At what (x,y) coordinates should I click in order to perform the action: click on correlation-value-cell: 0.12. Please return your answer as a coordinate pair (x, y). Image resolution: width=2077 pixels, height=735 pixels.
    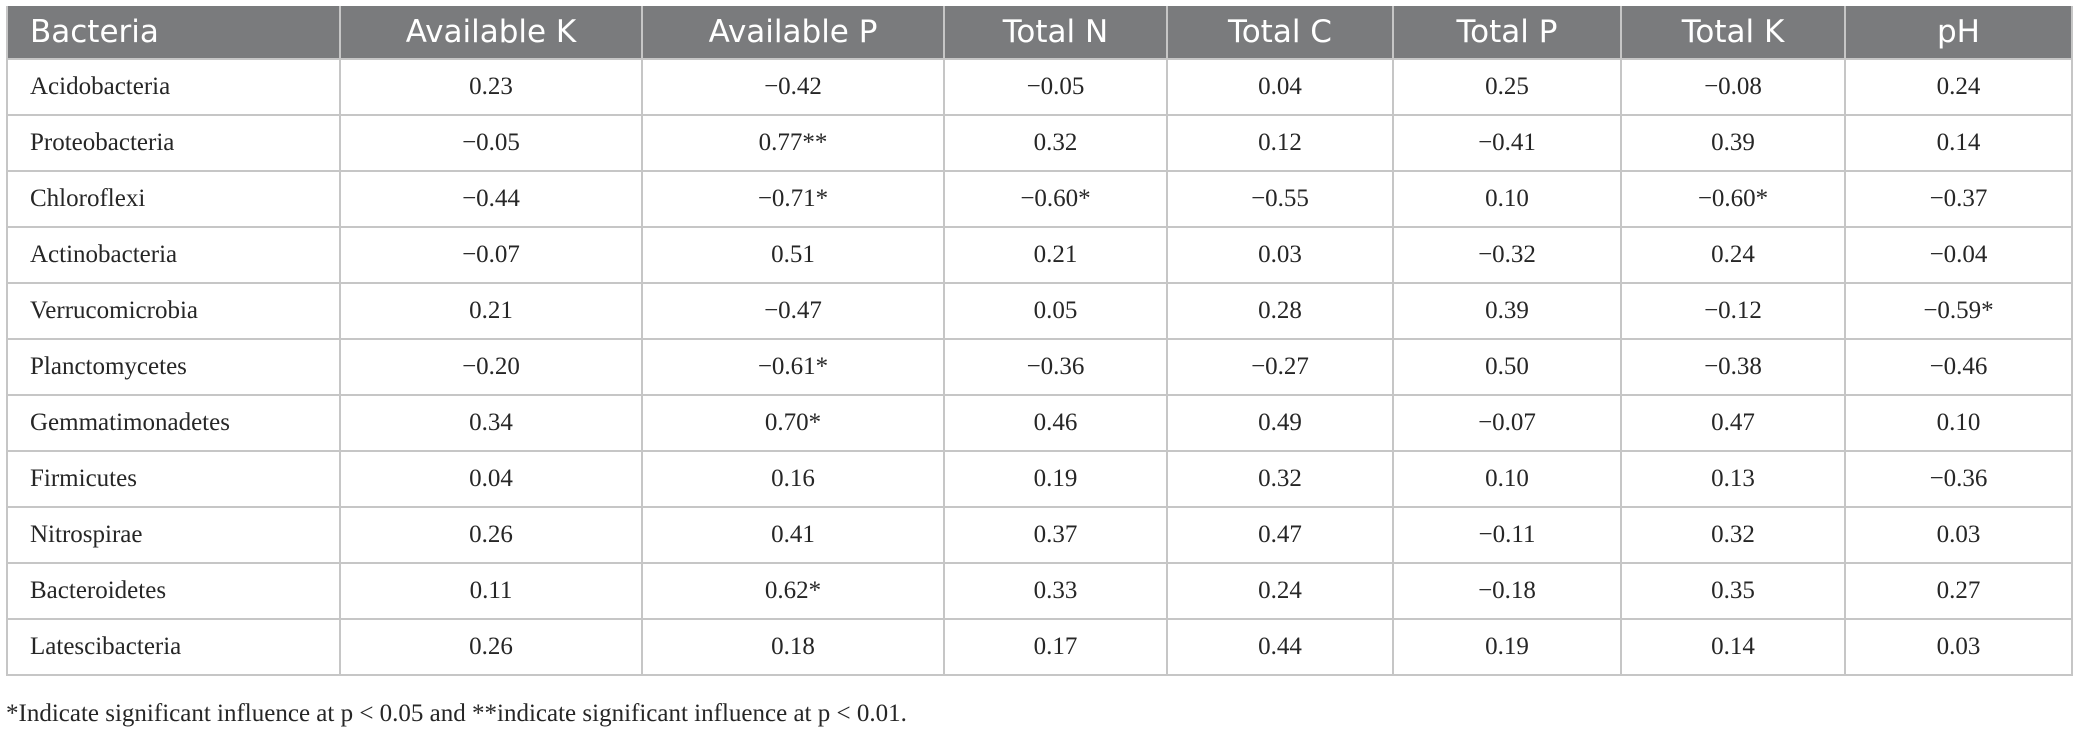
    Looking at the image, I should click on (1280, 143).